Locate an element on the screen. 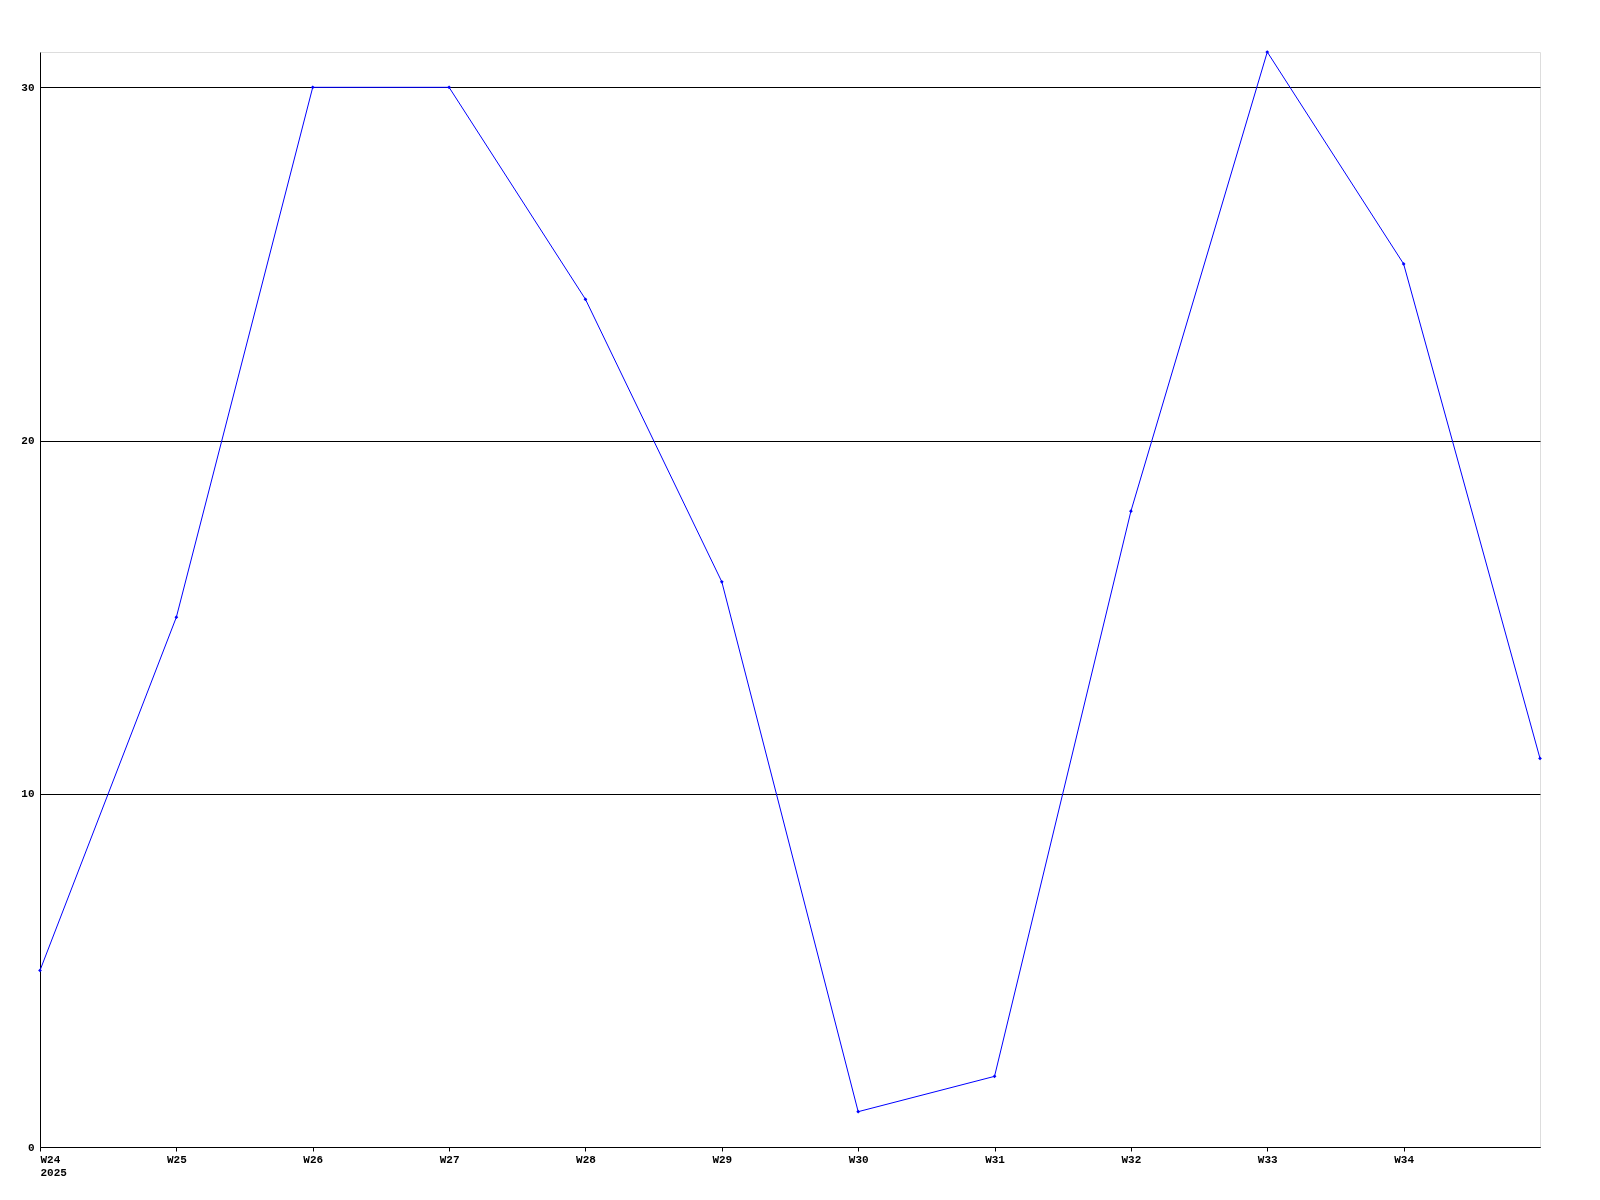 The image size is (1600, 1200). x-tick-label: W30 is located at coordinates (858, 1159).